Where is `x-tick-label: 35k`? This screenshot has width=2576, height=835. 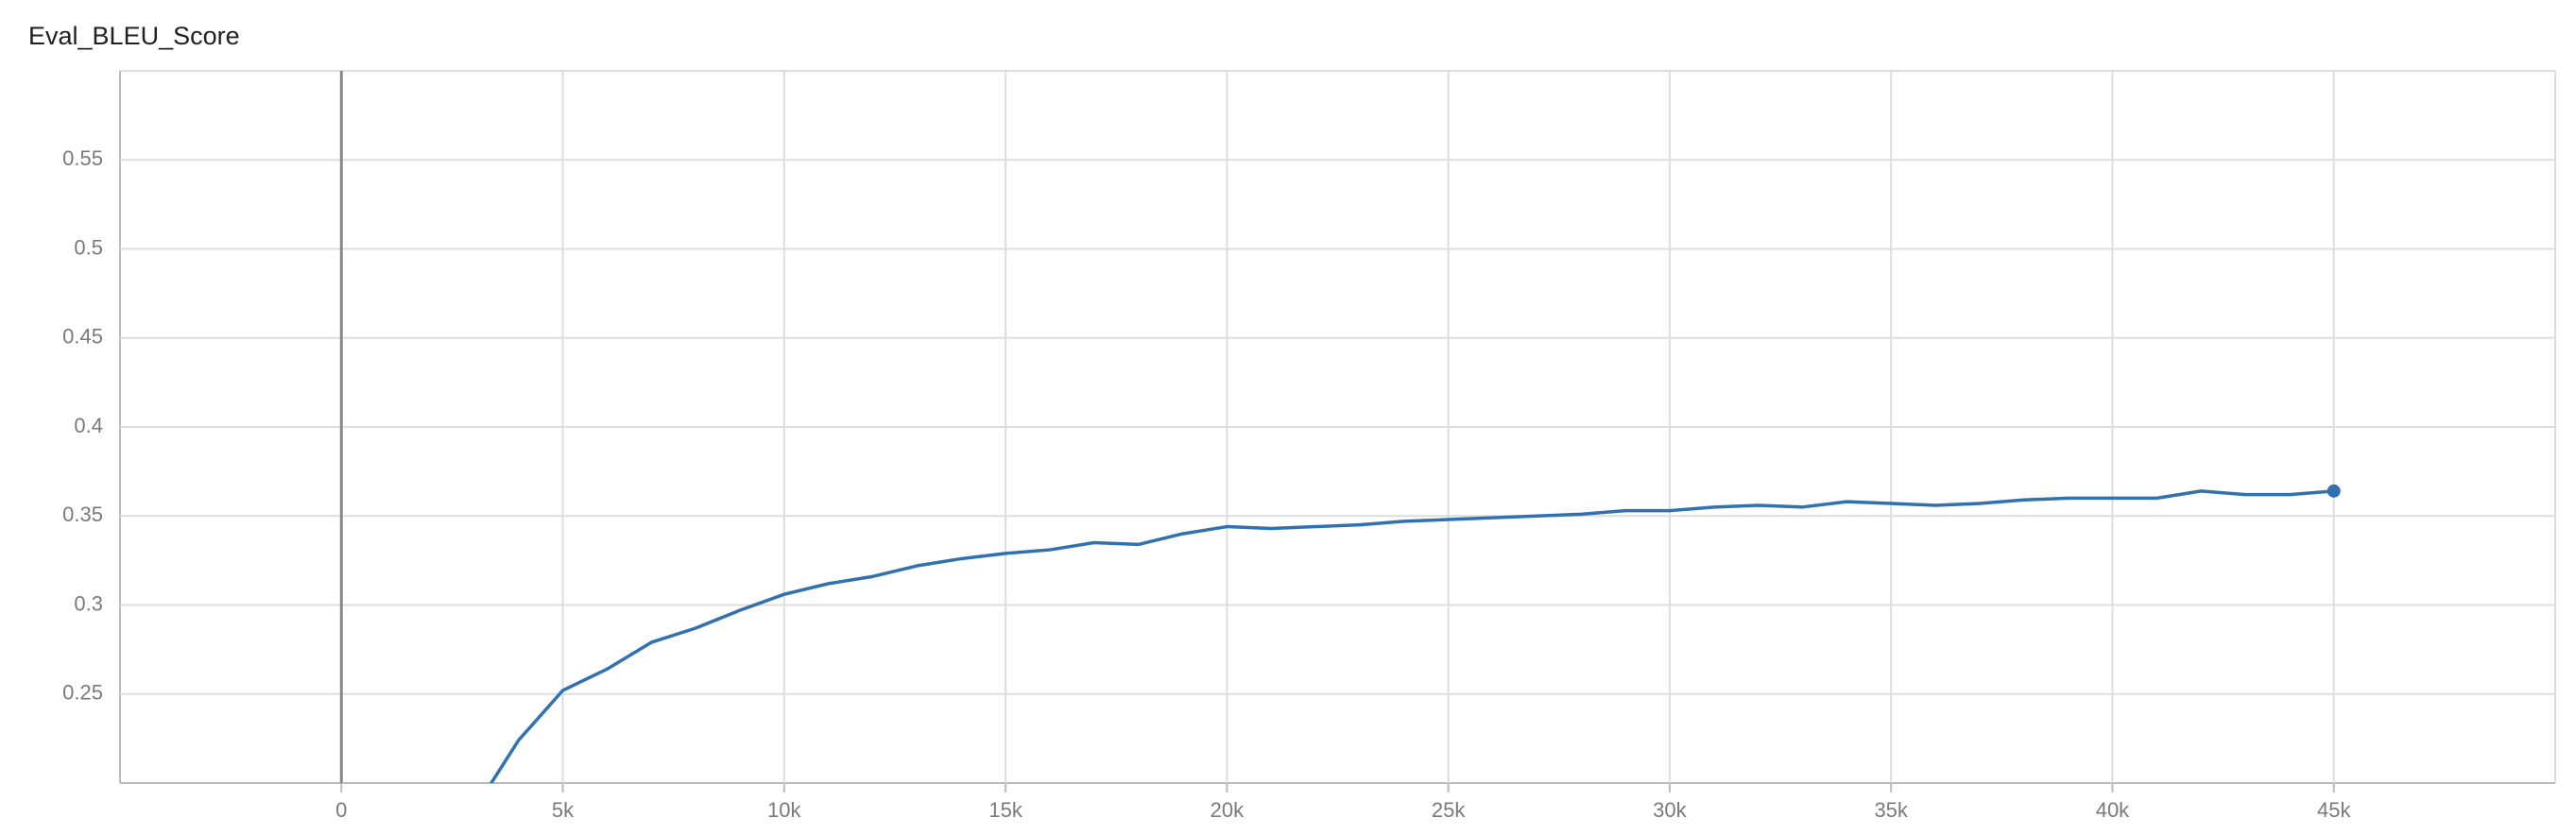
x-tick-label: 35k is located at coordinates (1891, 810).